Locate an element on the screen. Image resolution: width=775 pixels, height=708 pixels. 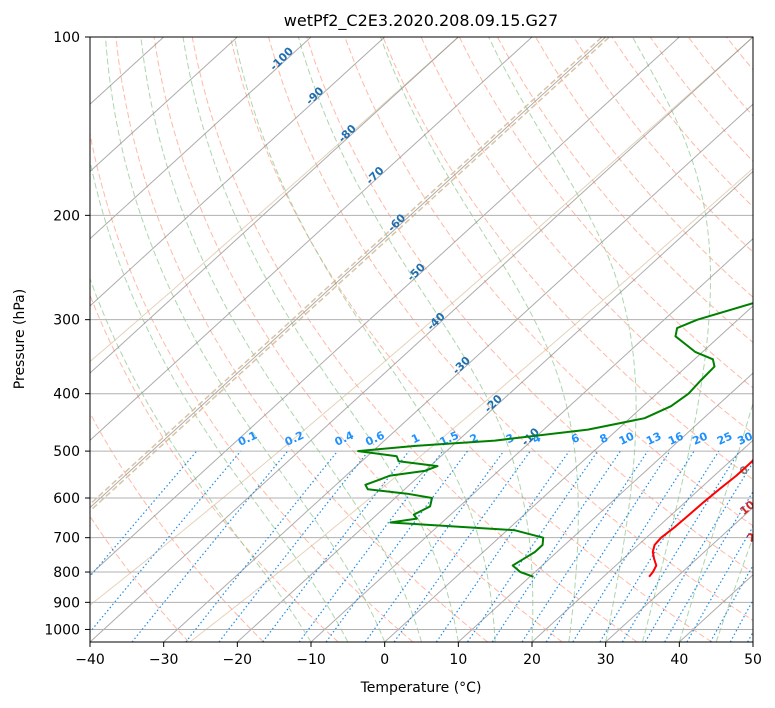
x-tick-label: −30 is located at coordinates (164, 660).